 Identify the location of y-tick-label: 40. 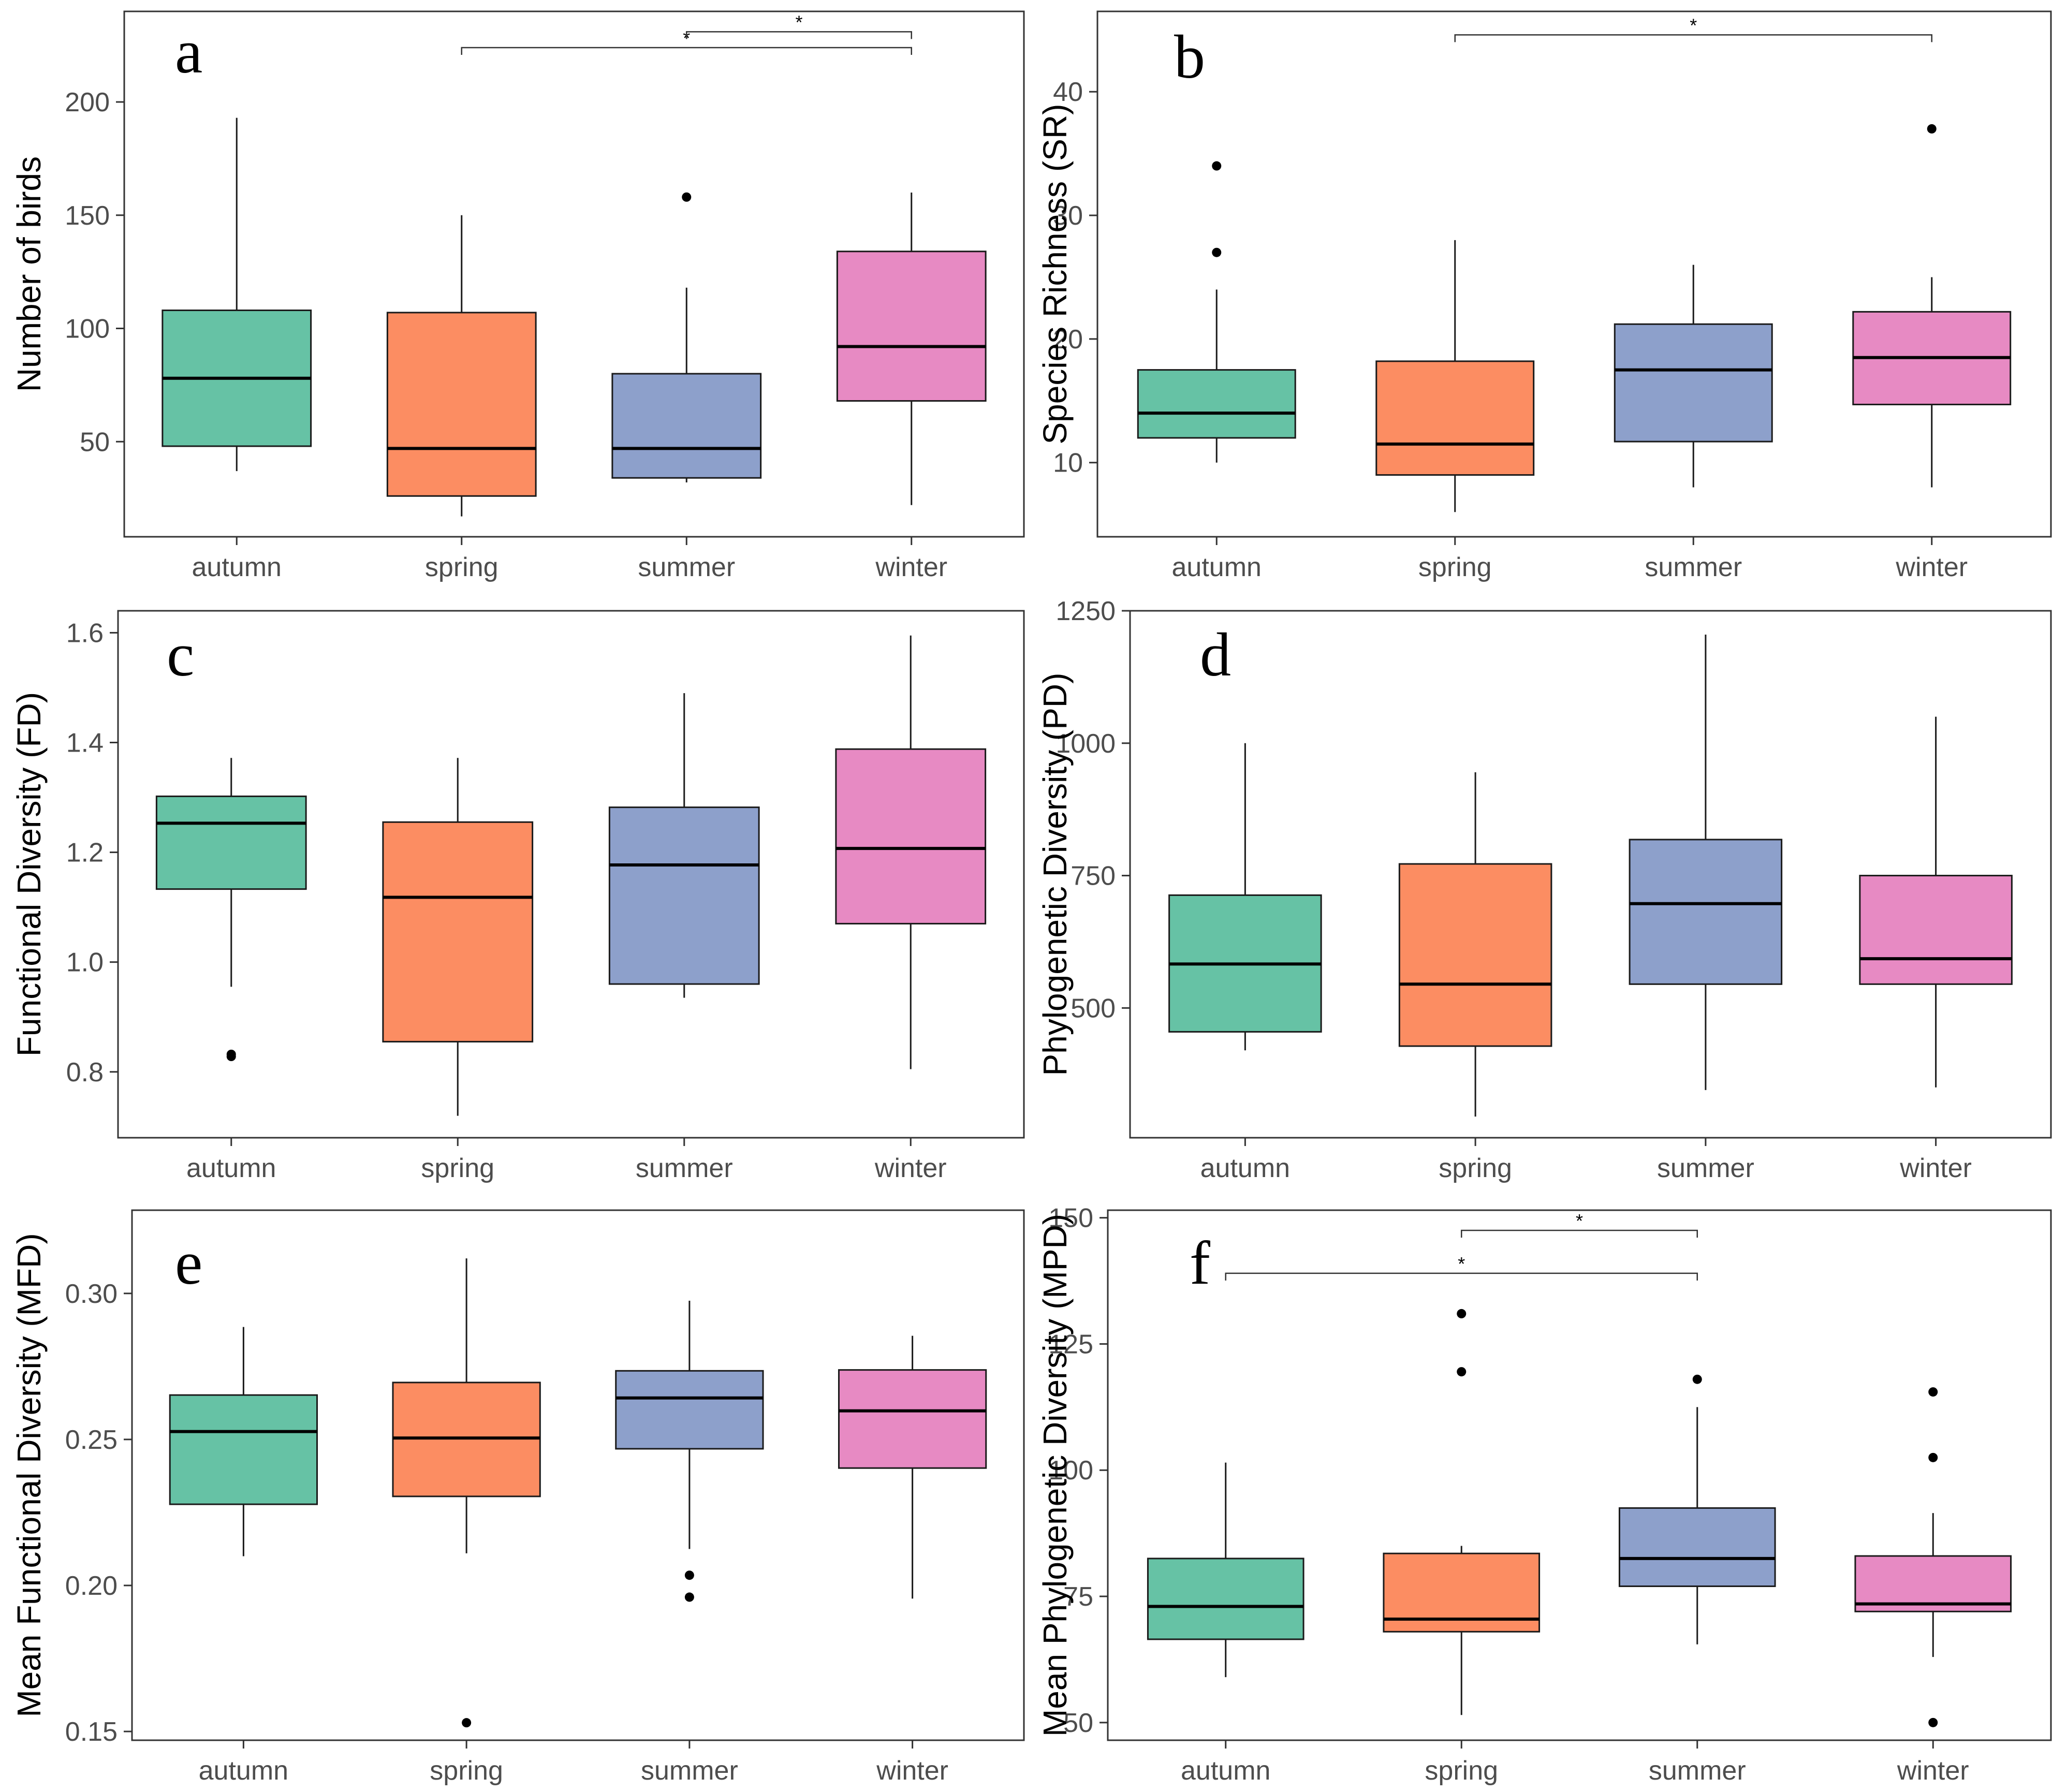
(1068, 92).